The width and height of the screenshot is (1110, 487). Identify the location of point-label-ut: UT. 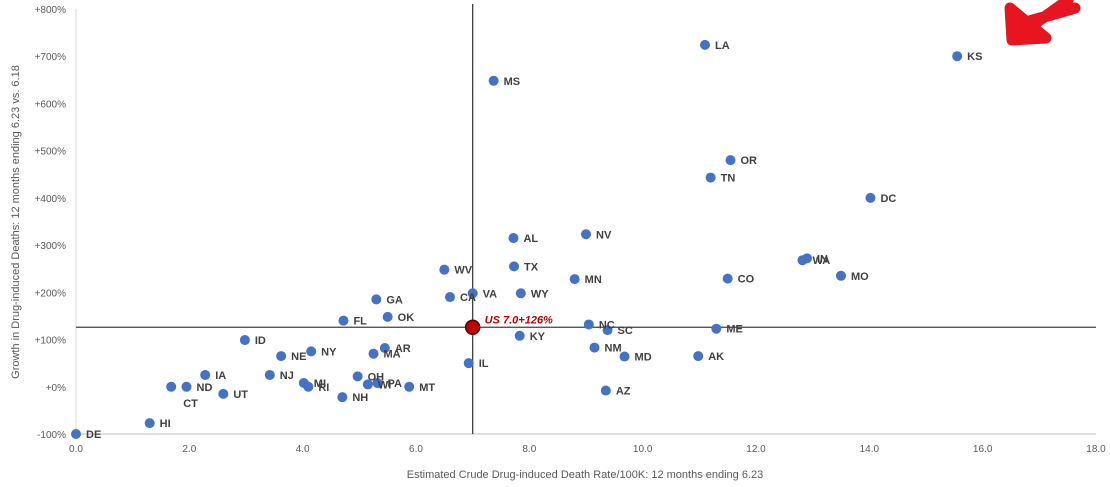
(240, 395).